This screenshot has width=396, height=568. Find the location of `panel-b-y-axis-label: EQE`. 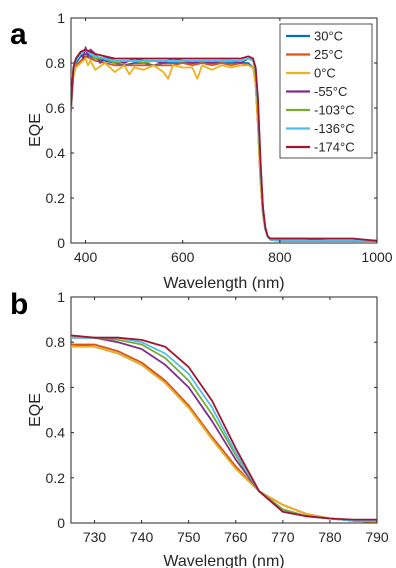

panel-b-y-axis-label: EQE is located at coordinates (35, 410).